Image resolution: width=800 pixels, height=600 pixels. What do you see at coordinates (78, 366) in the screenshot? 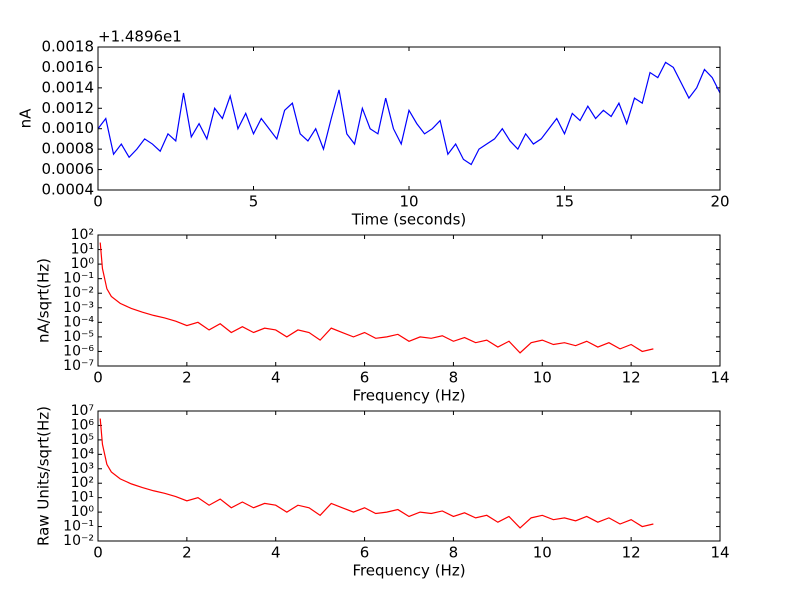
I see `y-tick-label: 10⁻⁷` at bounding box center [78, 366].